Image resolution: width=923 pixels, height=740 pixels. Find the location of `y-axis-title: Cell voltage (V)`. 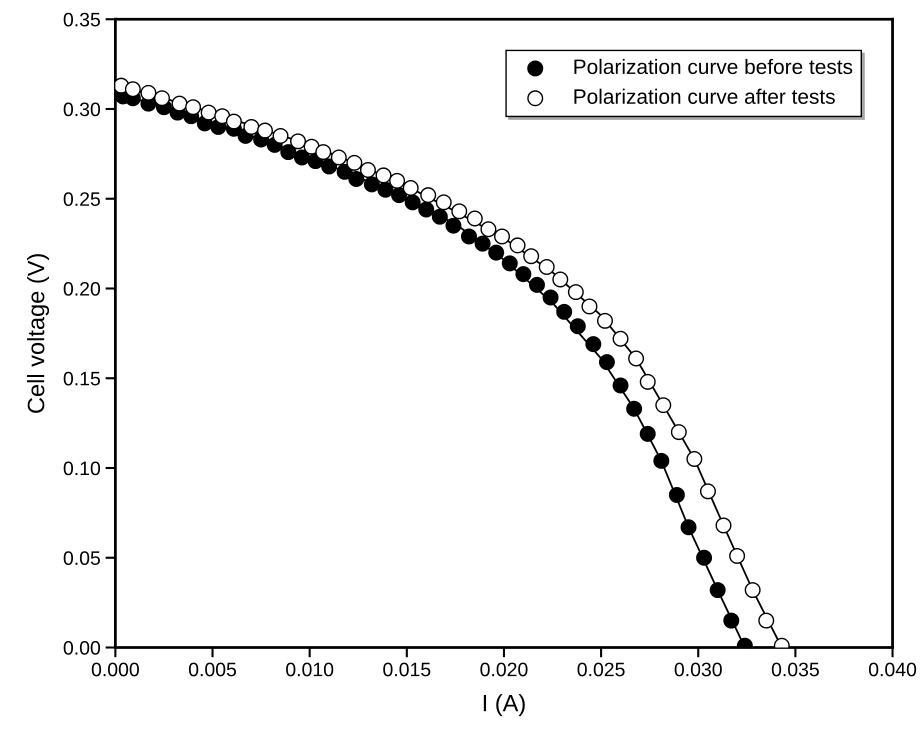

y-axis-title: Cell voltage (V) is located at coordinates (38, 333).